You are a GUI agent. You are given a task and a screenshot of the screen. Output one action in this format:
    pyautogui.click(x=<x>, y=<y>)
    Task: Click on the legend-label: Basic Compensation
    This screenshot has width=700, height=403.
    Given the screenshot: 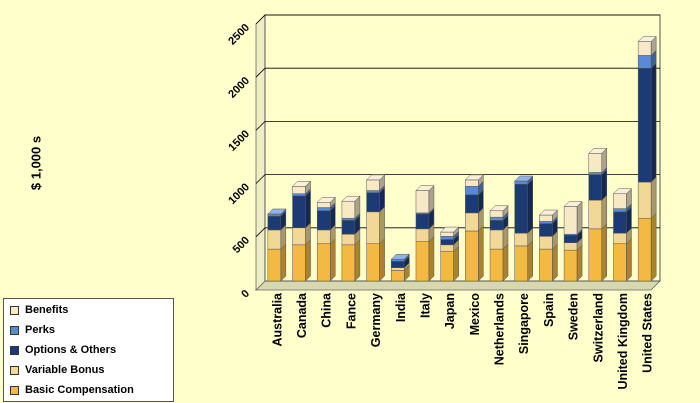 What is the action you would take?
    pyautogui.click(x=79, y=390)
    